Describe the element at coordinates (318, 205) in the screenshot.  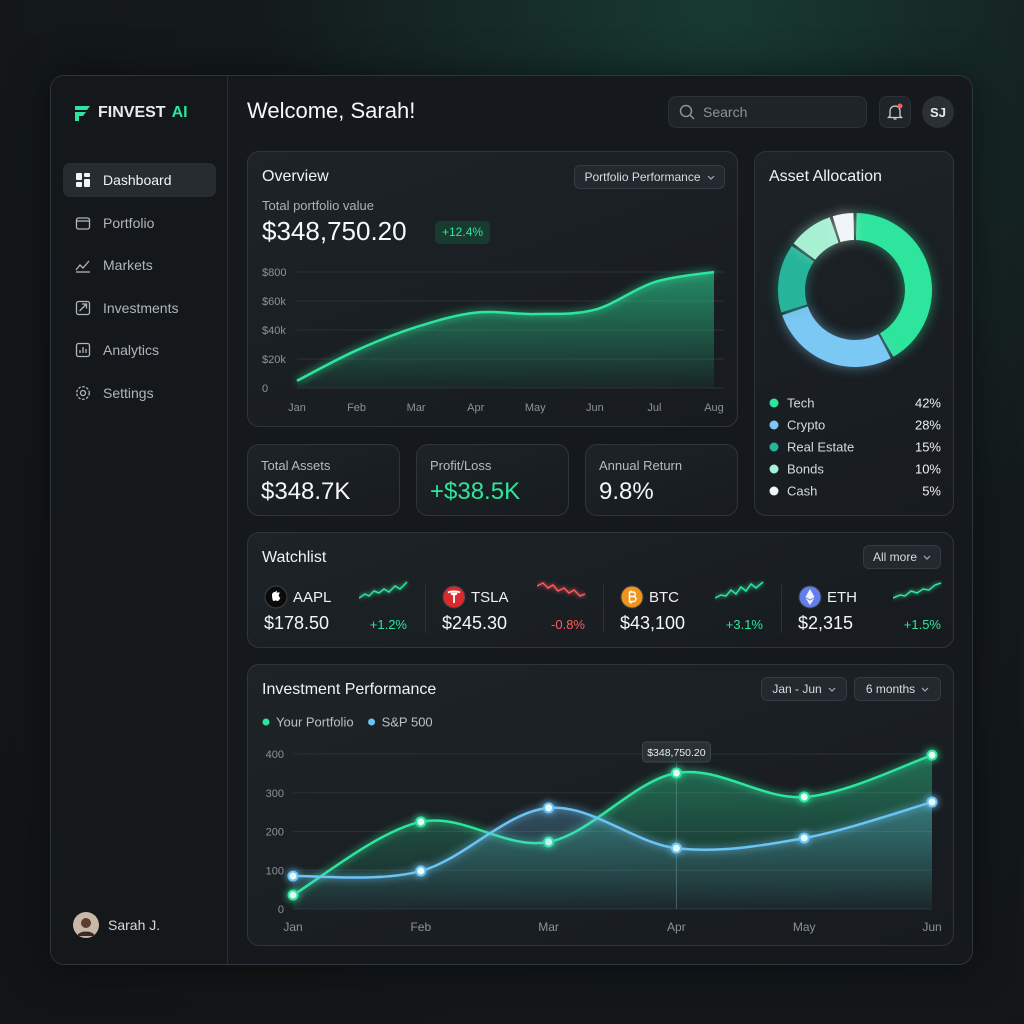
I see `value-caption: Total portfolio value` at that location.